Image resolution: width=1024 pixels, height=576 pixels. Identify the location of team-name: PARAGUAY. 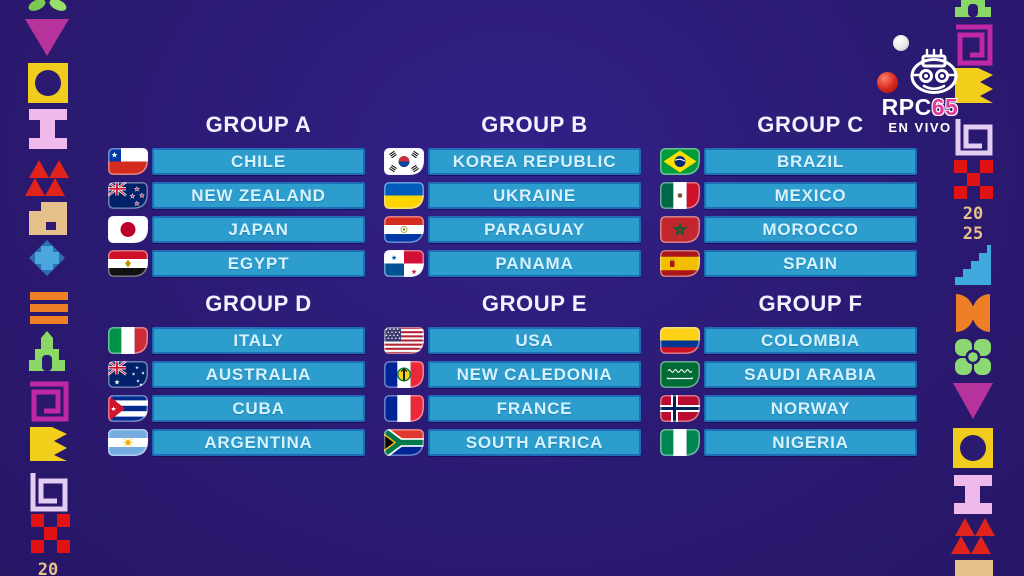
(534, 229).